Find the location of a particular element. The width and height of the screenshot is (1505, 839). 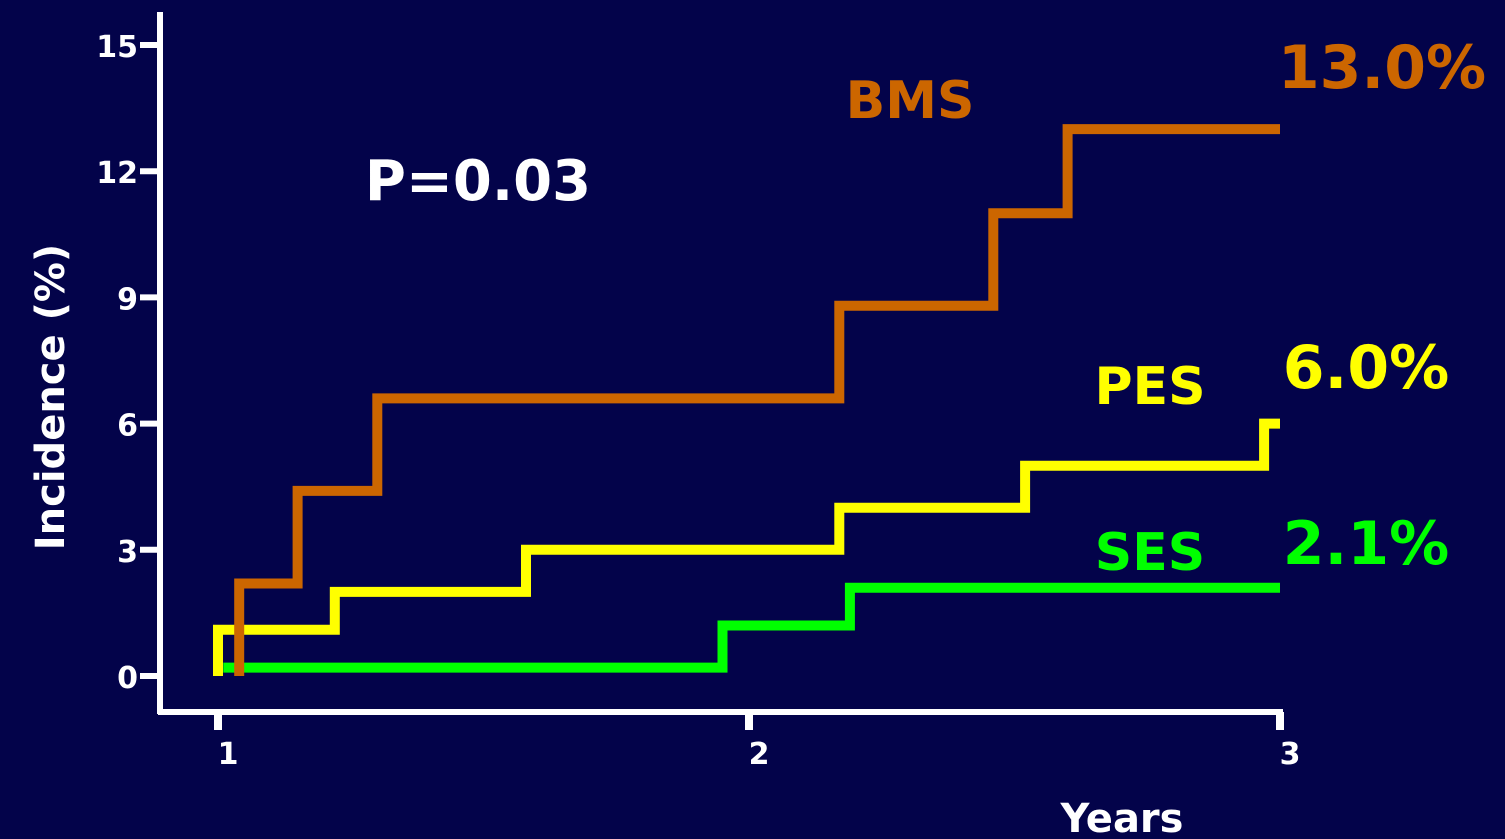

series-line-ses is located at coordinates (751, 627).